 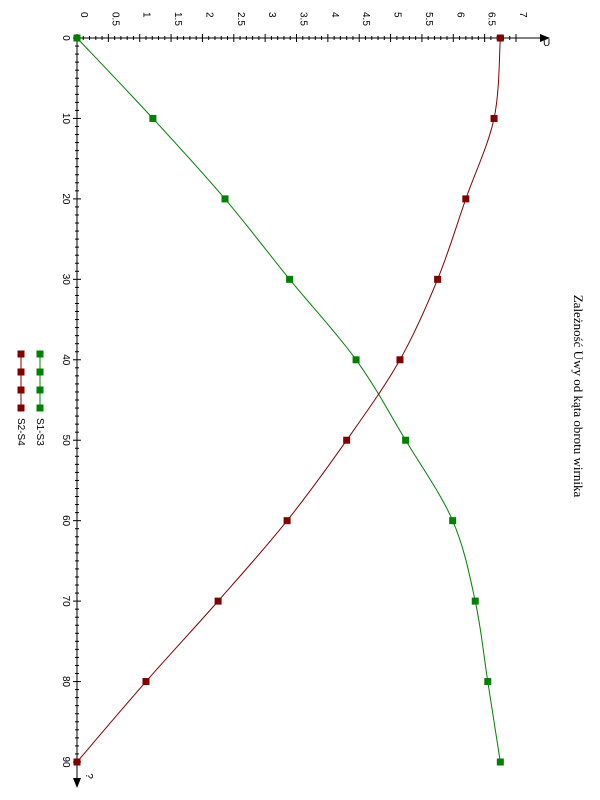 What do you see at coordinates (65, 119) in the screenshot?
I see `x-tick-label: 10` at bounding box center [65, 119].